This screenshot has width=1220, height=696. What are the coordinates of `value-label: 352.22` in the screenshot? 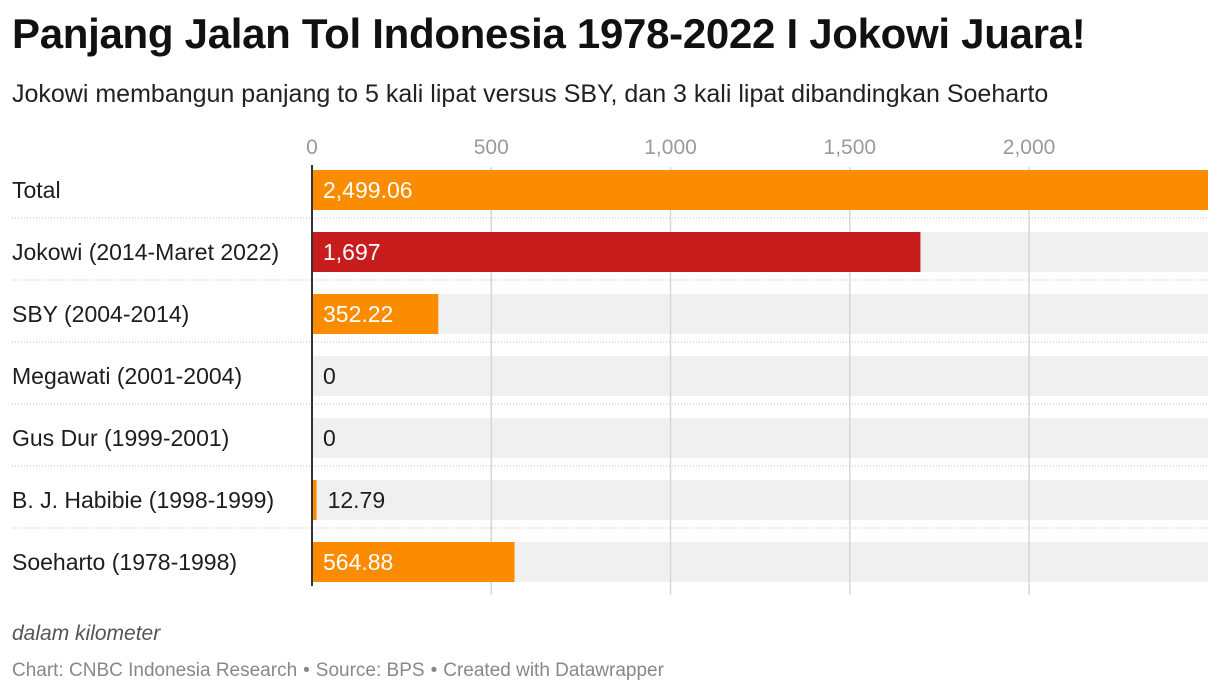 It's located at (358, 314).